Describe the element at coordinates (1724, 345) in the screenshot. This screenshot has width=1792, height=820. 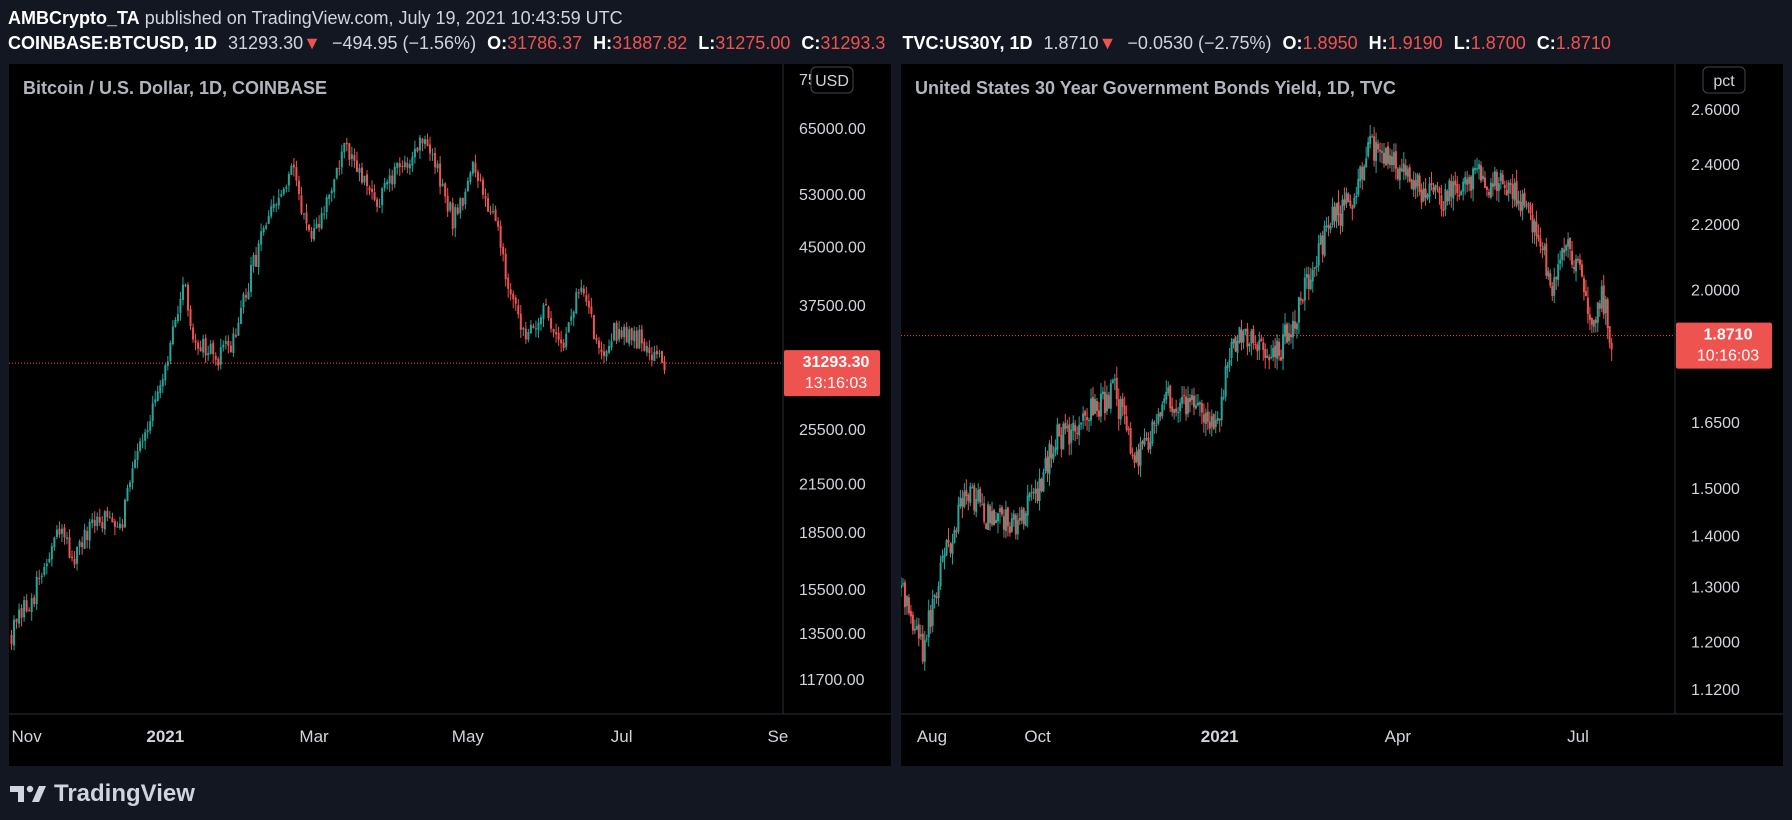
I see `bond-price-tag: 1.8710 10:16:03` at that location.